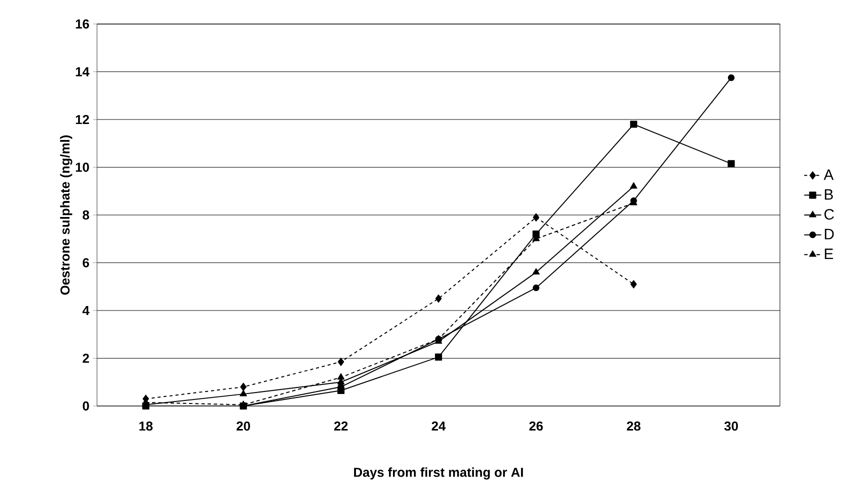 The width and height of the screenshot is (860, 504). Describe the element at coordinates (85, 406) in the screenshot. I see `y-tick-label: 0` at that location.